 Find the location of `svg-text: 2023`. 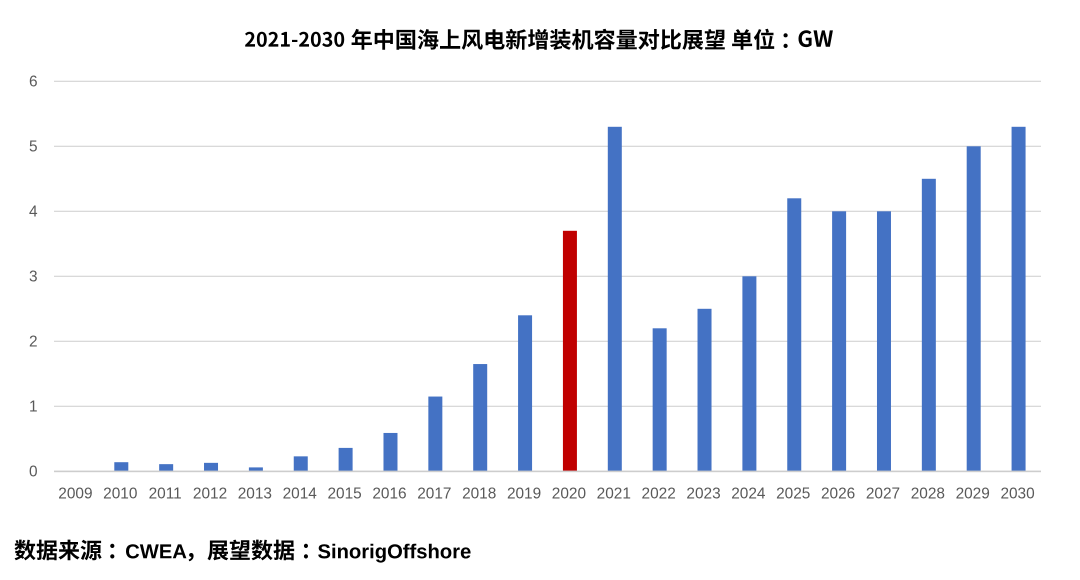

svg-text: 2023 is located at coordinates (703, 494).